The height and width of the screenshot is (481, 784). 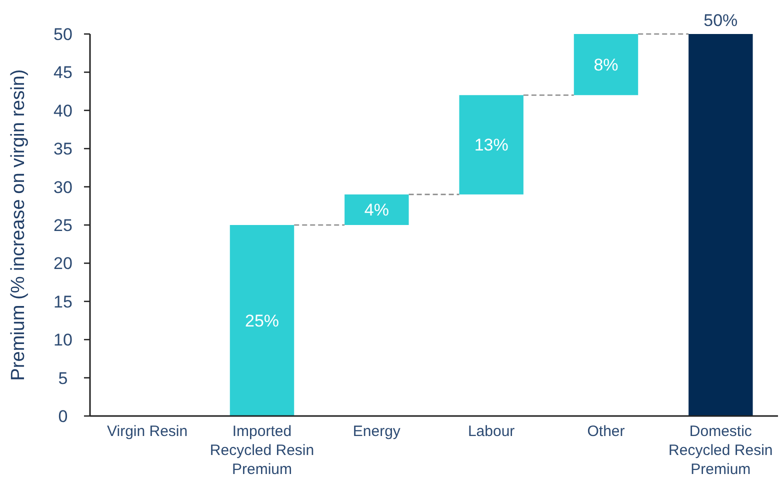 What do you see at coordinates (376, 431) in the screenshot?
I see `x-tick-label: Energy` at bounding box center [376, 431].